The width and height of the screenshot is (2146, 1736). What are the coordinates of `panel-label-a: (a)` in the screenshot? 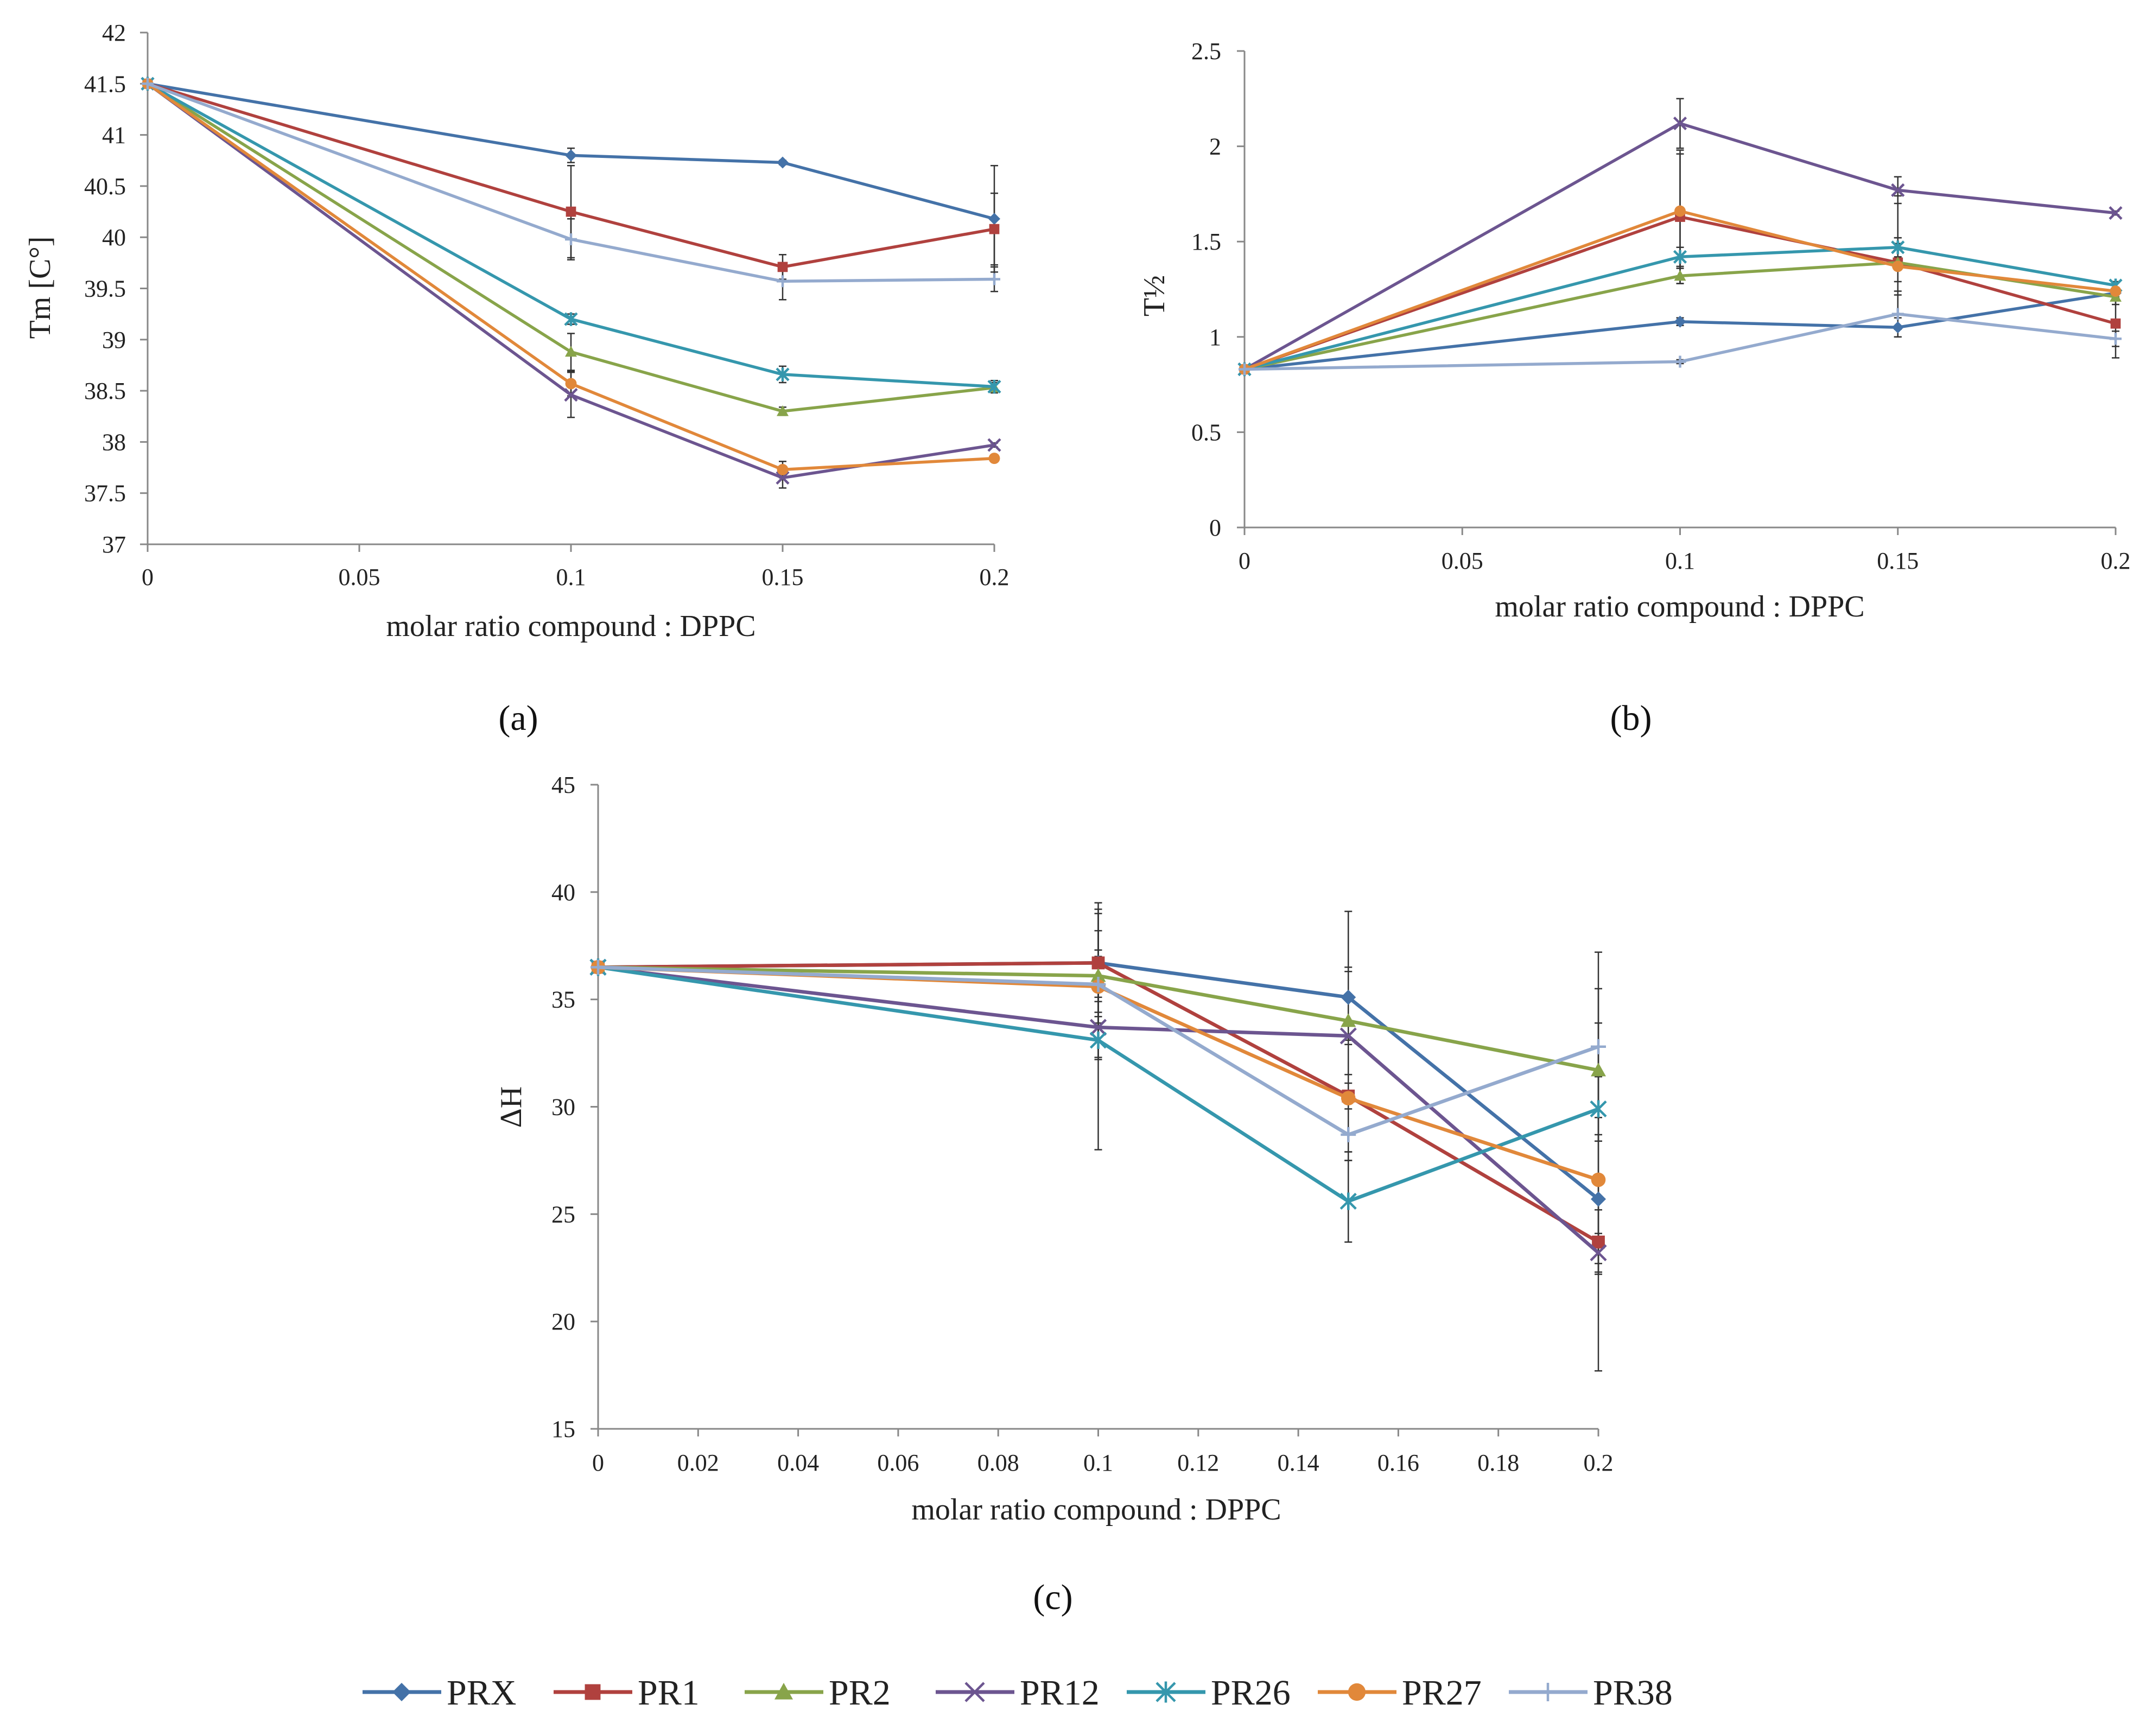 It's located at (518, 718).